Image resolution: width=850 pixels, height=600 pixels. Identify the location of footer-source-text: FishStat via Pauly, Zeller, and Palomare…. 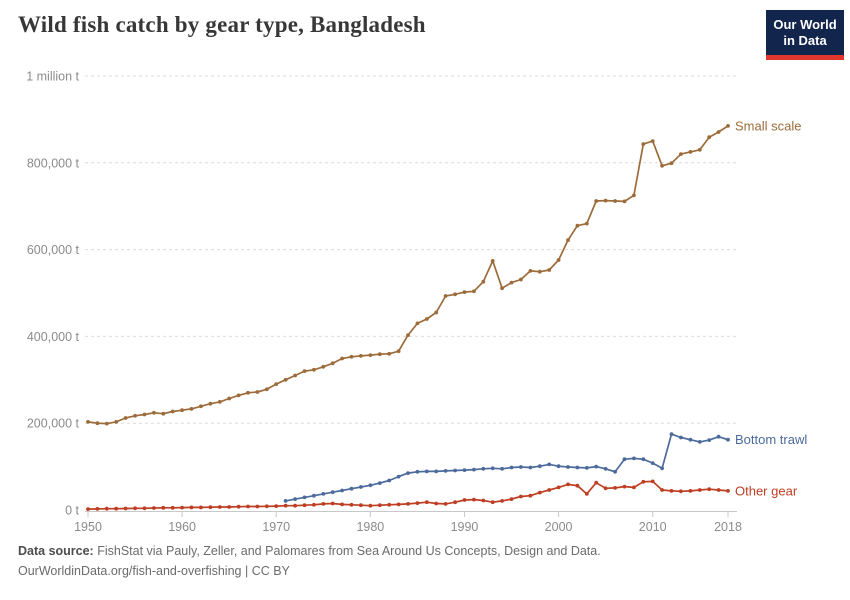
(347, 551).